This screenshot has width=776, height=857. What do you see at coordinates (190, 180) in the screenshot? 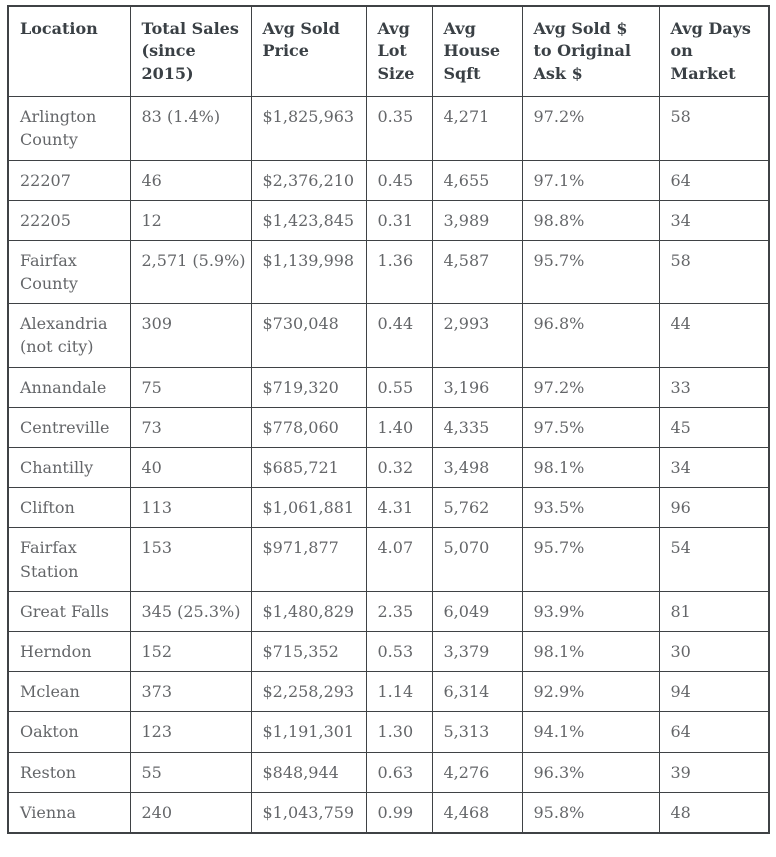
I see `cell-total-sales-since-2015: 46` at bounding box center [190, 180].